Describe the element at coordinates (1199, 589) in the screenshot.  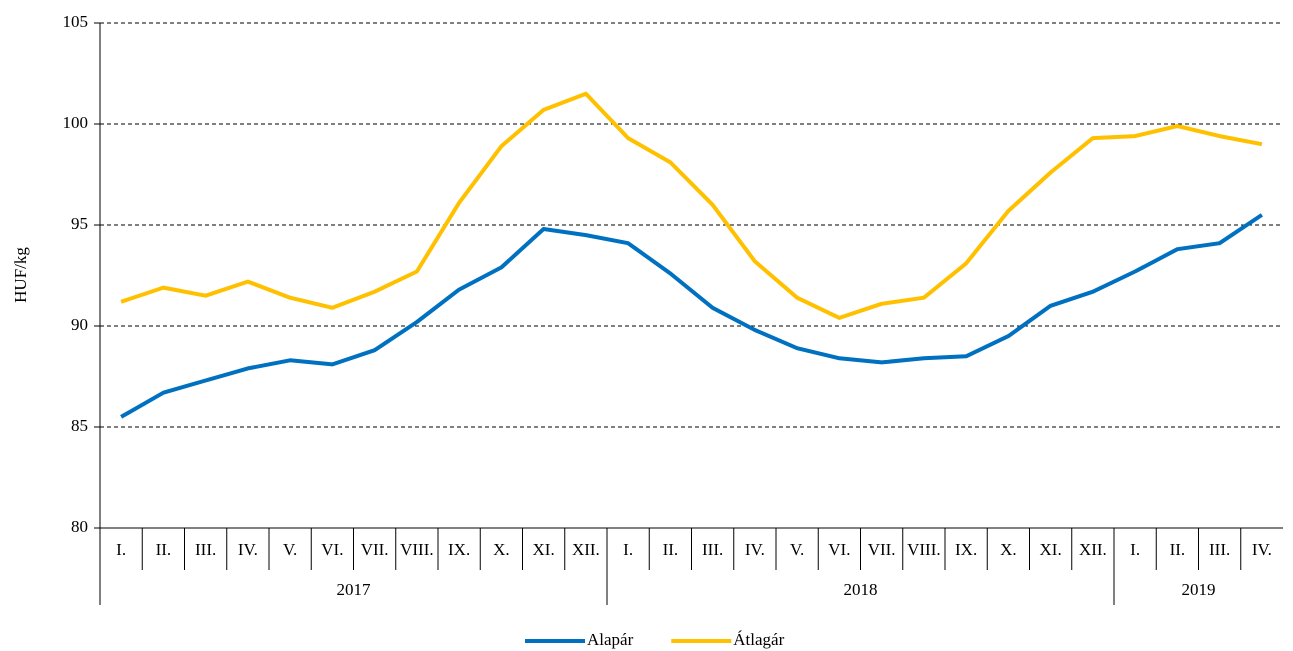
I see `group-label: 2019` at that location.